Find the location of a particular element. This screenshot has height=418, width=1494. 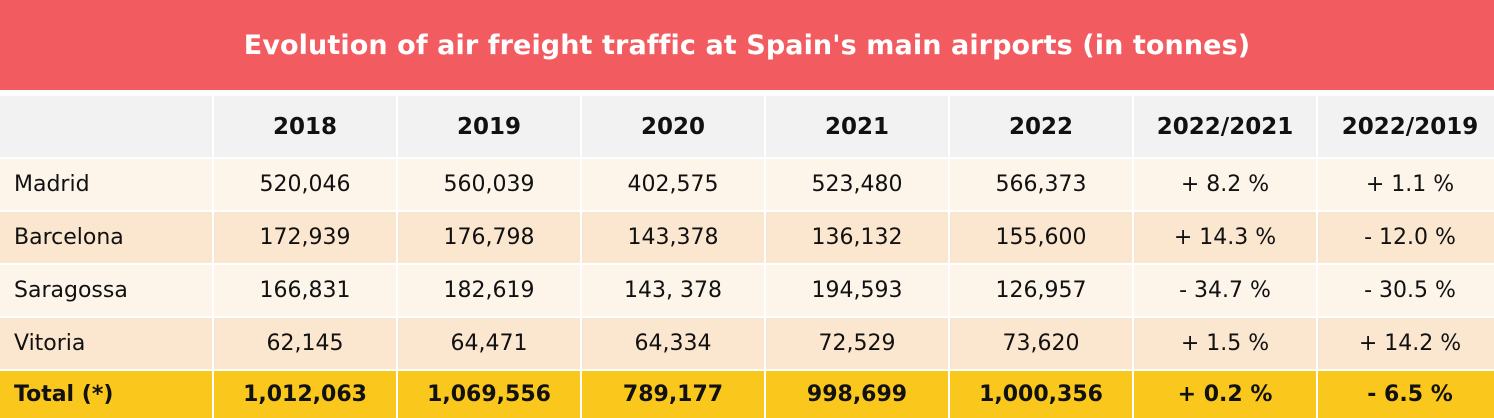

total-cell: 789,177 is located at coordinates (673, 394).